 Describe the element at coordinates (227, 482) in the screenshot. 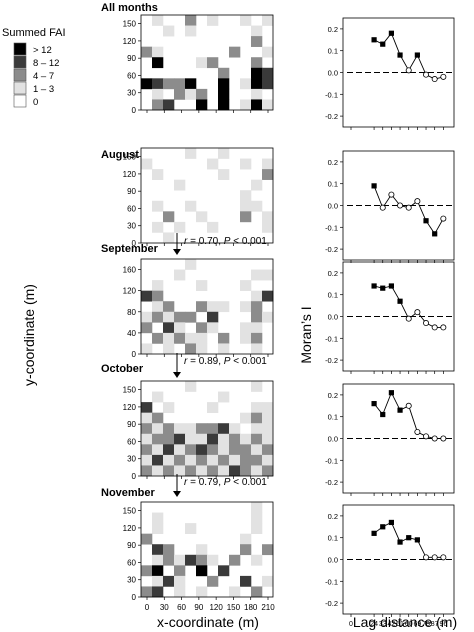

I see `p-label: P` at that location.